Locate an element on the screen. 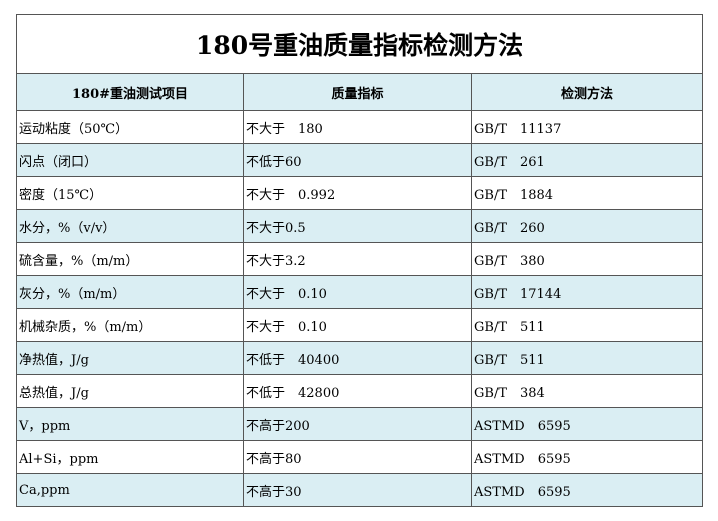 This screenshot has width=718, height=521. table-row: 硫含量，%（m/m） 不大于3.2 GB/T 380 is located at coordinates (360, 259).